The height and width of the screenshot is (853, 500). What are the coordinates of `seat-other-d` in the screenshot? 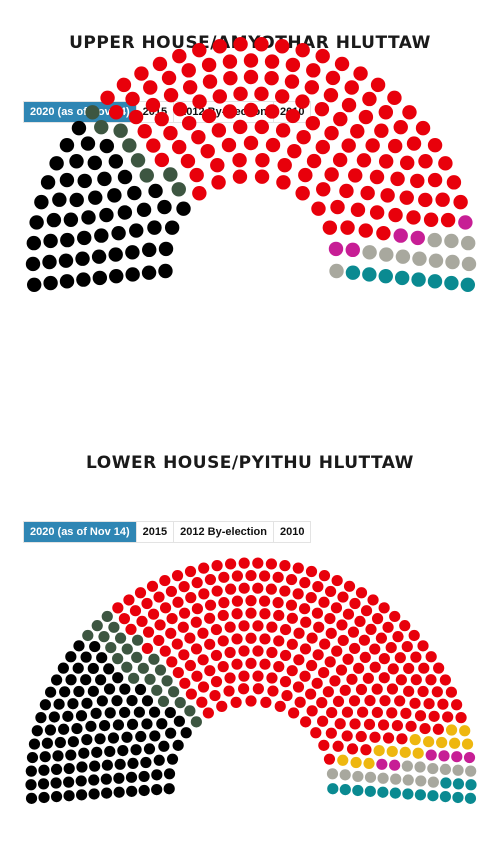 It's located at (356, 762).